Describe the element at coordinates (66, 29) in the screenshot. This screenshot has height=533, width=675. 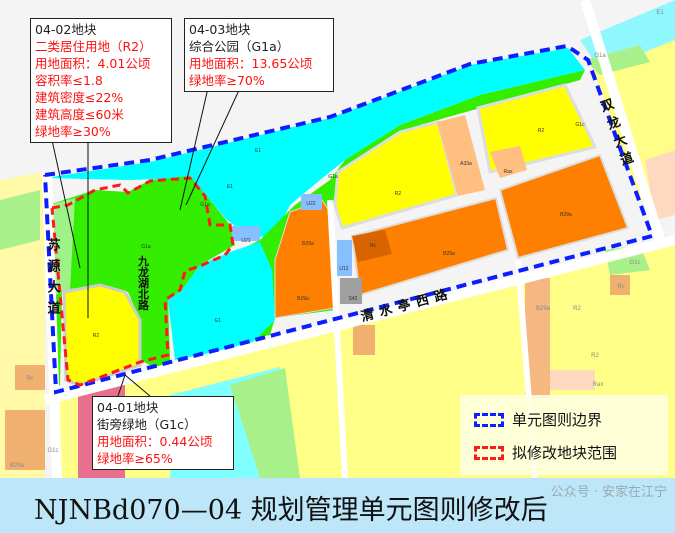
I see `callout-title: 04-02地块` at that location.